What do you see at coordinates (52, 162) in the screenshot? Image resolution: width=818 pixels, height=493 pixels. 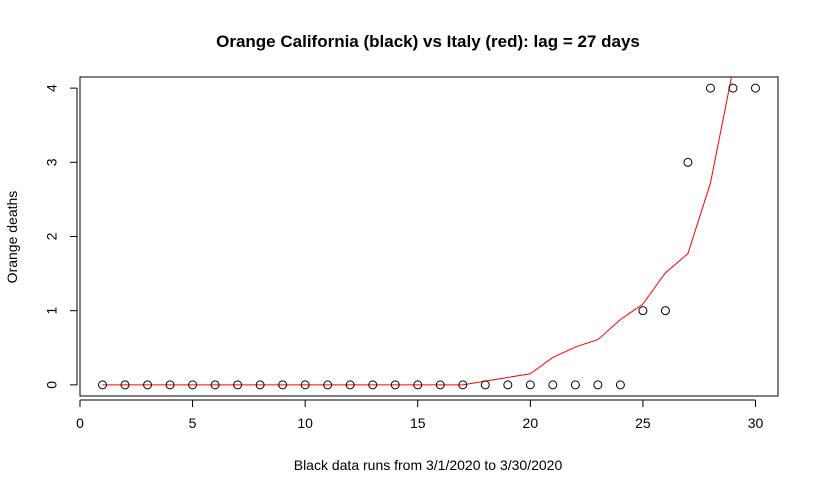 I see `y-tick-label: 3` at bounding box center [52, 162].